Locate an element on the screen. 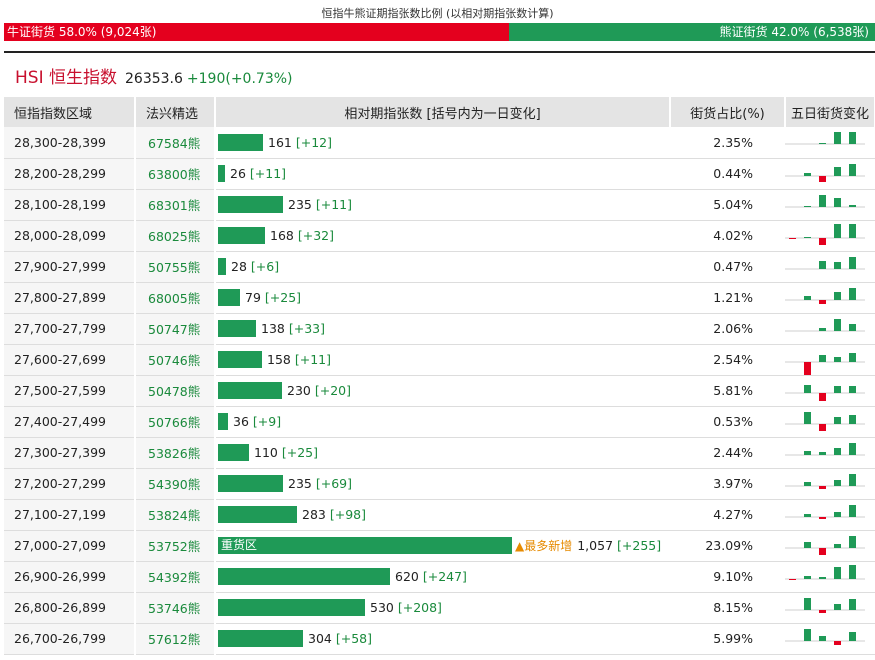 The width and height of the screenshot is (875, 660). header-count: 相对期指张数 [括号内为一日变化] is located at coordinates (443, 112).